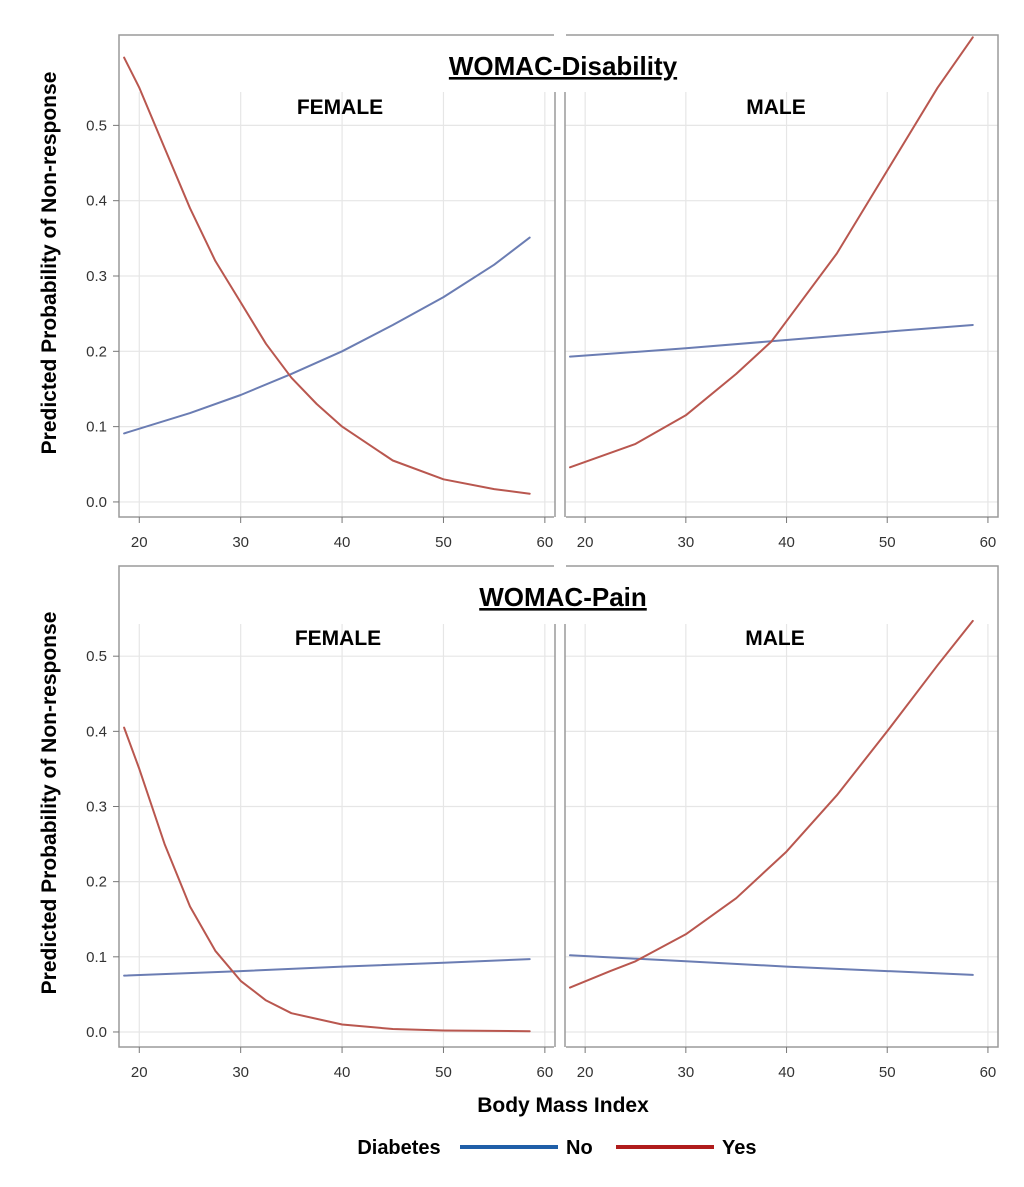  Describe the element at coordinates (776, 107) in the screenshot. I see `panel-label-disability-male: MALE` at that location.